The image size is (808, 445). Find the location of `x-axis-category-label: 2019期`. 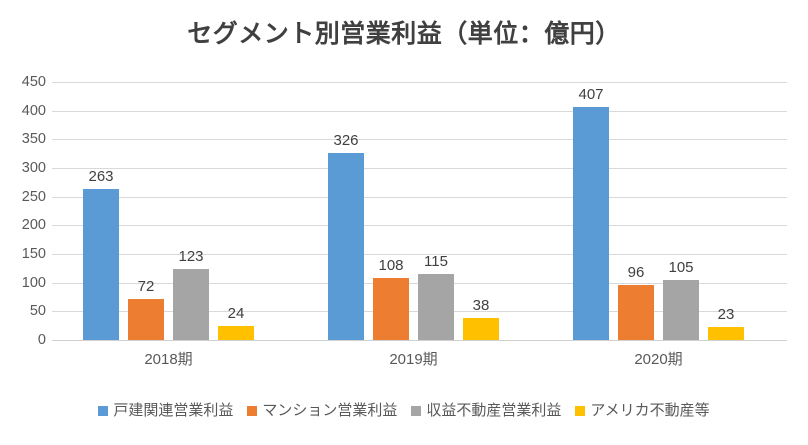

x-axis-category-label: 2019期 is located at coordinates (413, 359).